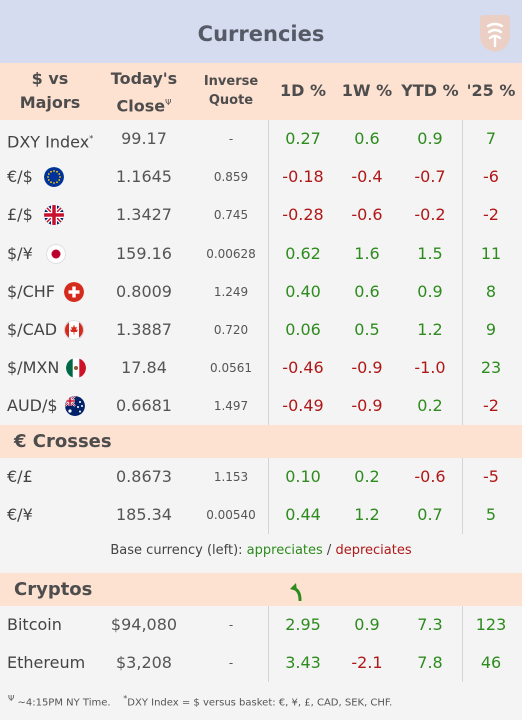 This screenshot has width=522, height=720. I want to click on change-ytd-value: -0.7, so click(430, 177).